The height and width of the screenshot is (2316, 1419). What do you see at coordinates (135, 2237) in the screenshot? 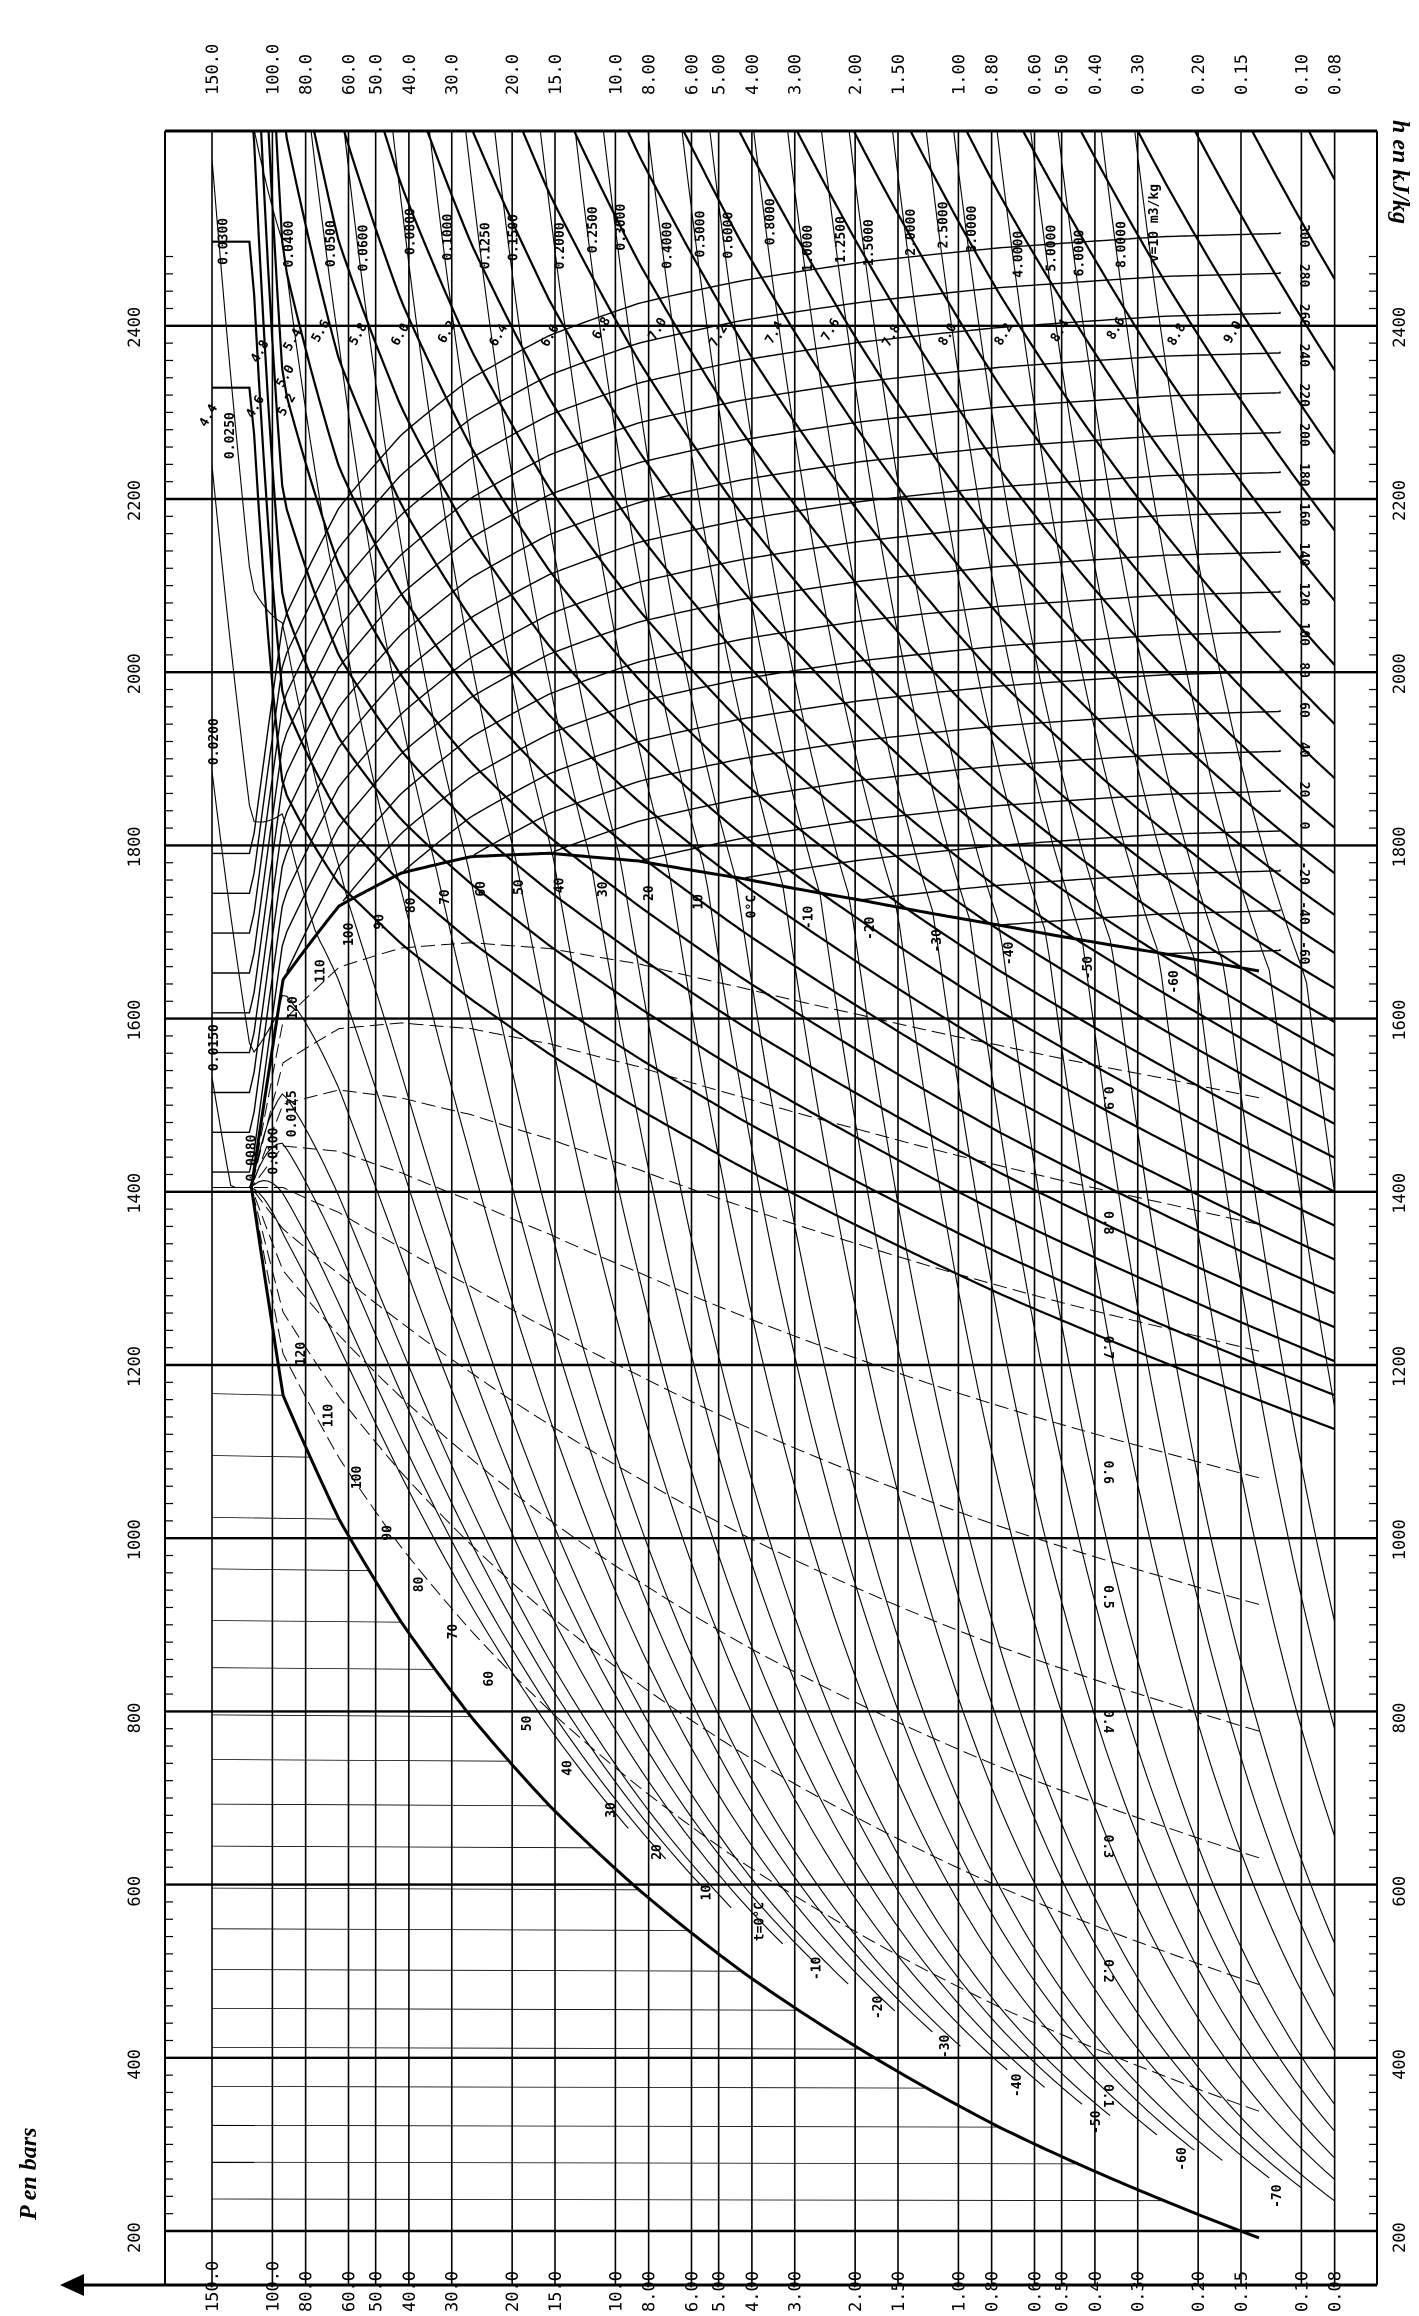
I see `enthalpy-tick-label-left: 200` at bounding box center [135, 2237].